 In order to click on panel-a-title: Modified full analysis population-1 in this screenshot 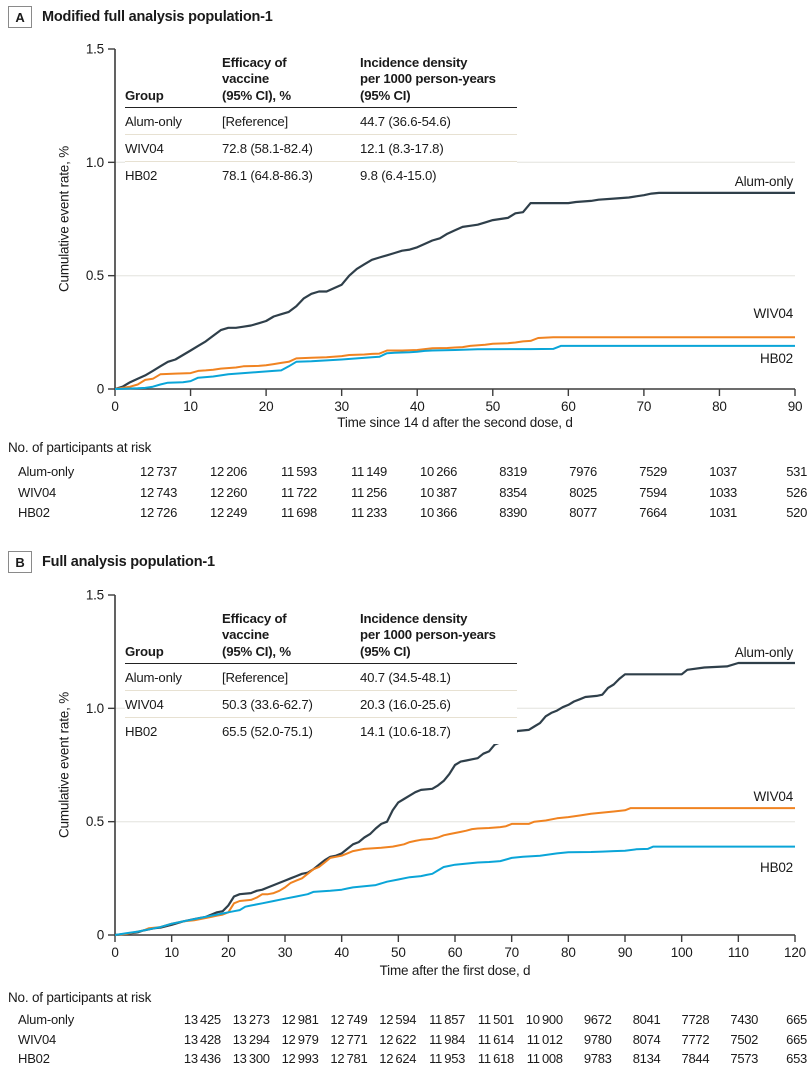, I will do `click(157, 17)`.